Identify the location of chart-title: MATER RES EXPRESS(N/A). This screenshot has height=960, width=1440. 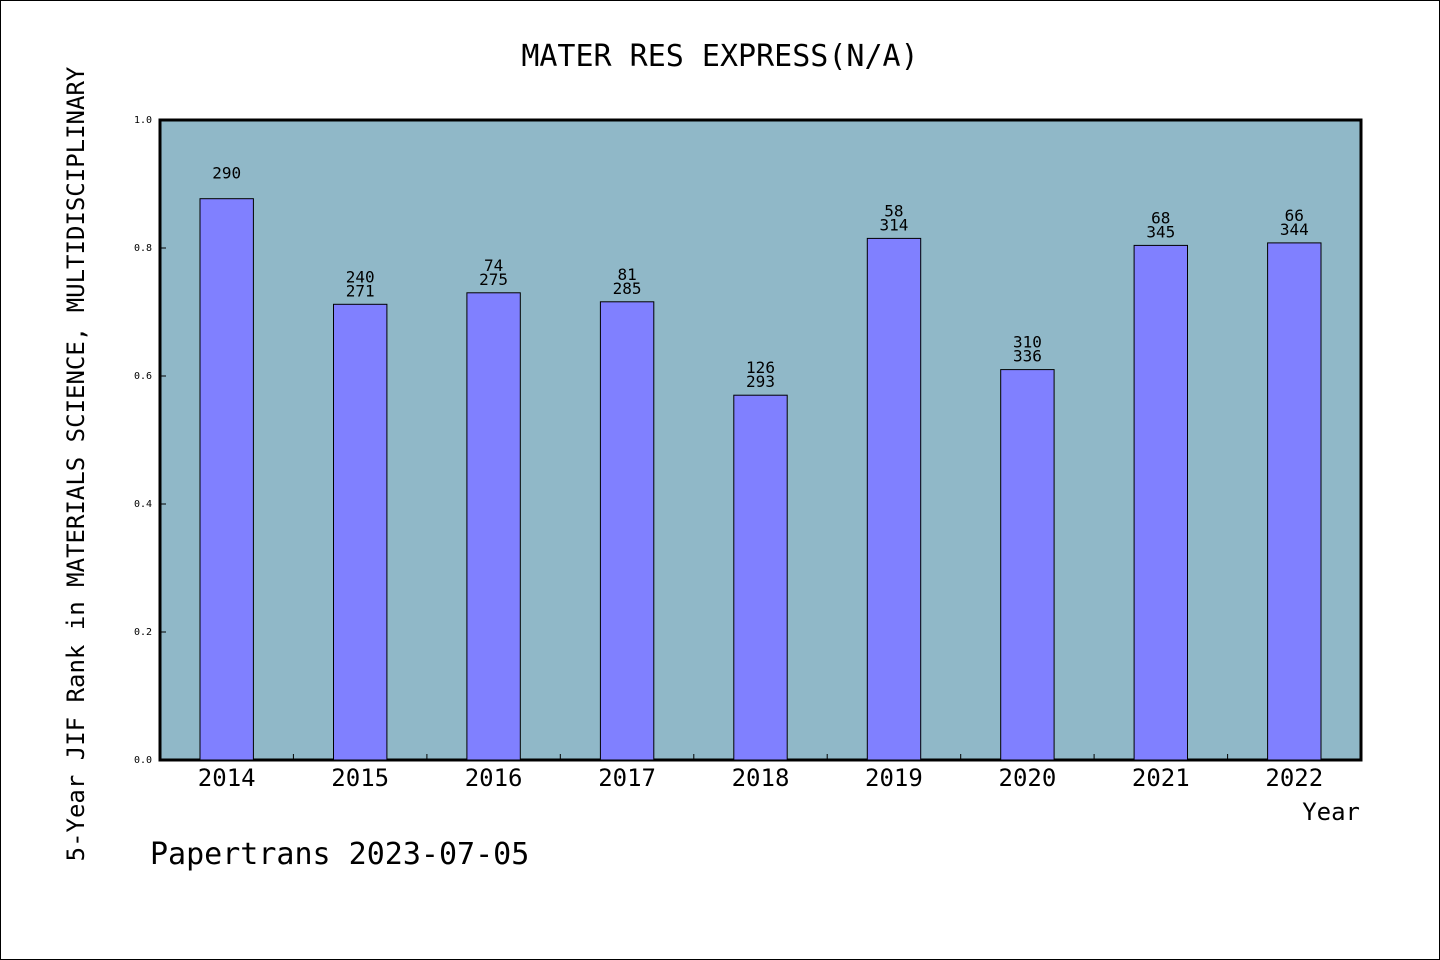
(719, 56).